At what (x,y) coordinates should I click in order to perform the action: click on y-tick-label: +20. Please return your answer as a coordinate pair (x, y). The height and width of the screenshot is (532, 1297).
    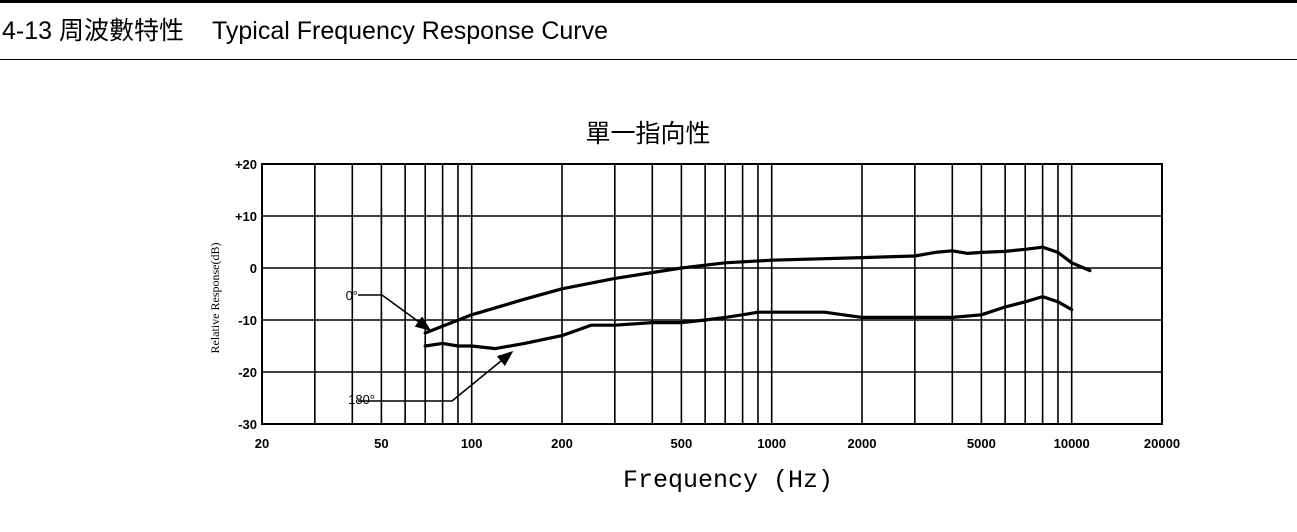
    Looking at the image, I should click on (246, 164).